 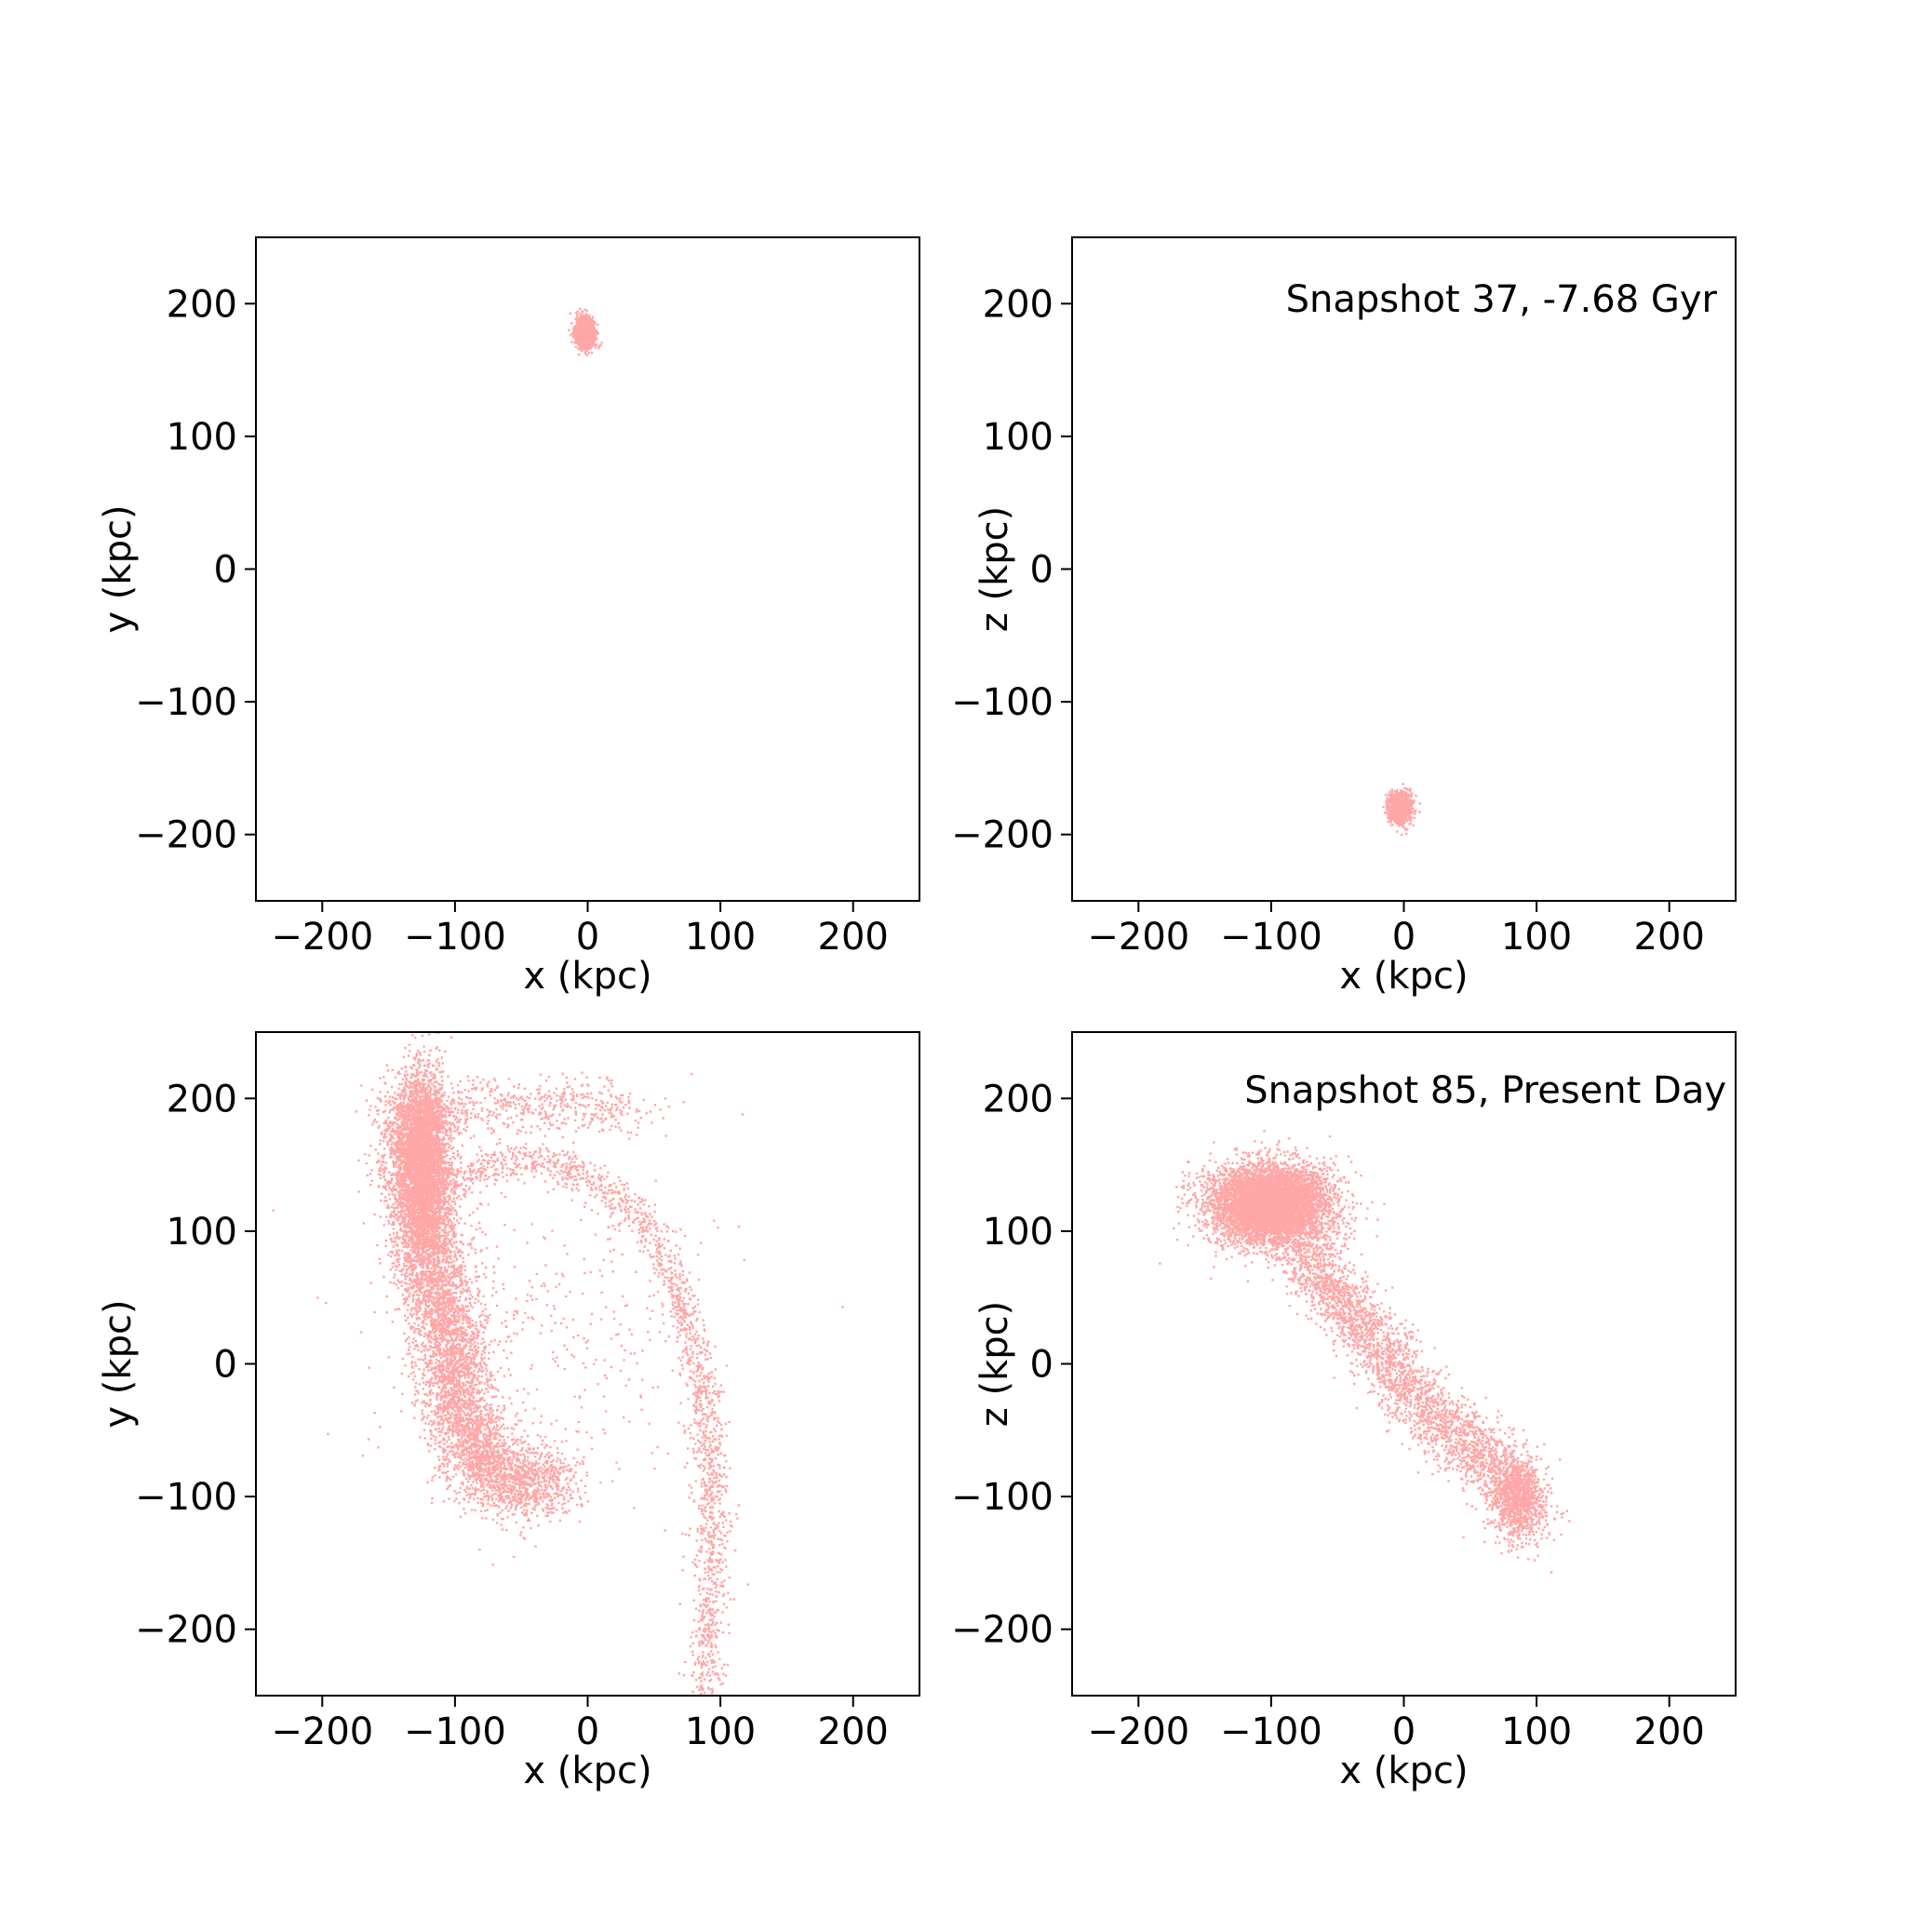 I want to click on plot-frame, so click(x=587, y=1364).